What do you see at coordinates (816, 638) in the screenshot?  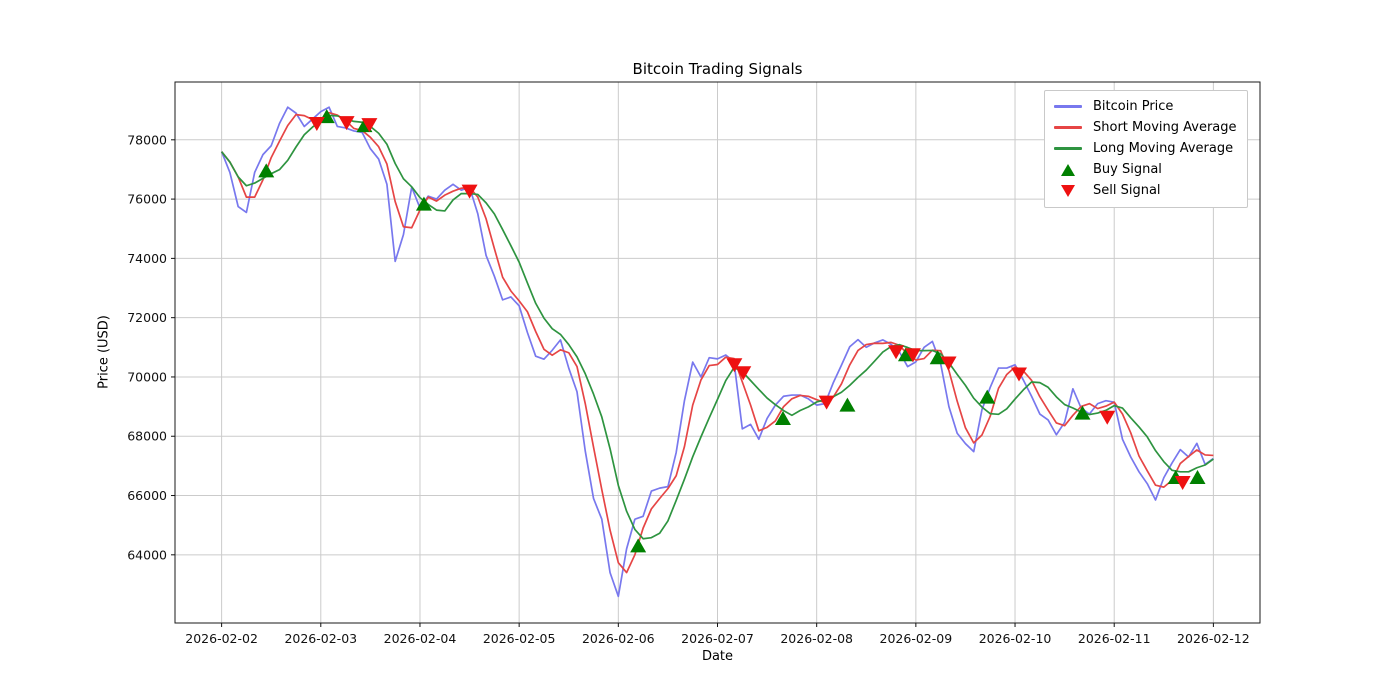 I see `x-tick-label: 2026-02-08` at bounding box center [816, 638].